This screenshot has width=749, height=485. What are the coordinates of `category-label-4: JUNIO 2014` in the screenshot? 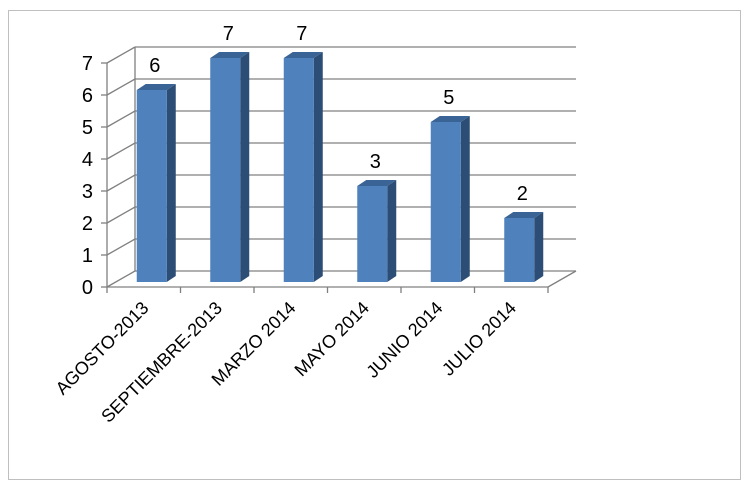 It's located at (404, 340).